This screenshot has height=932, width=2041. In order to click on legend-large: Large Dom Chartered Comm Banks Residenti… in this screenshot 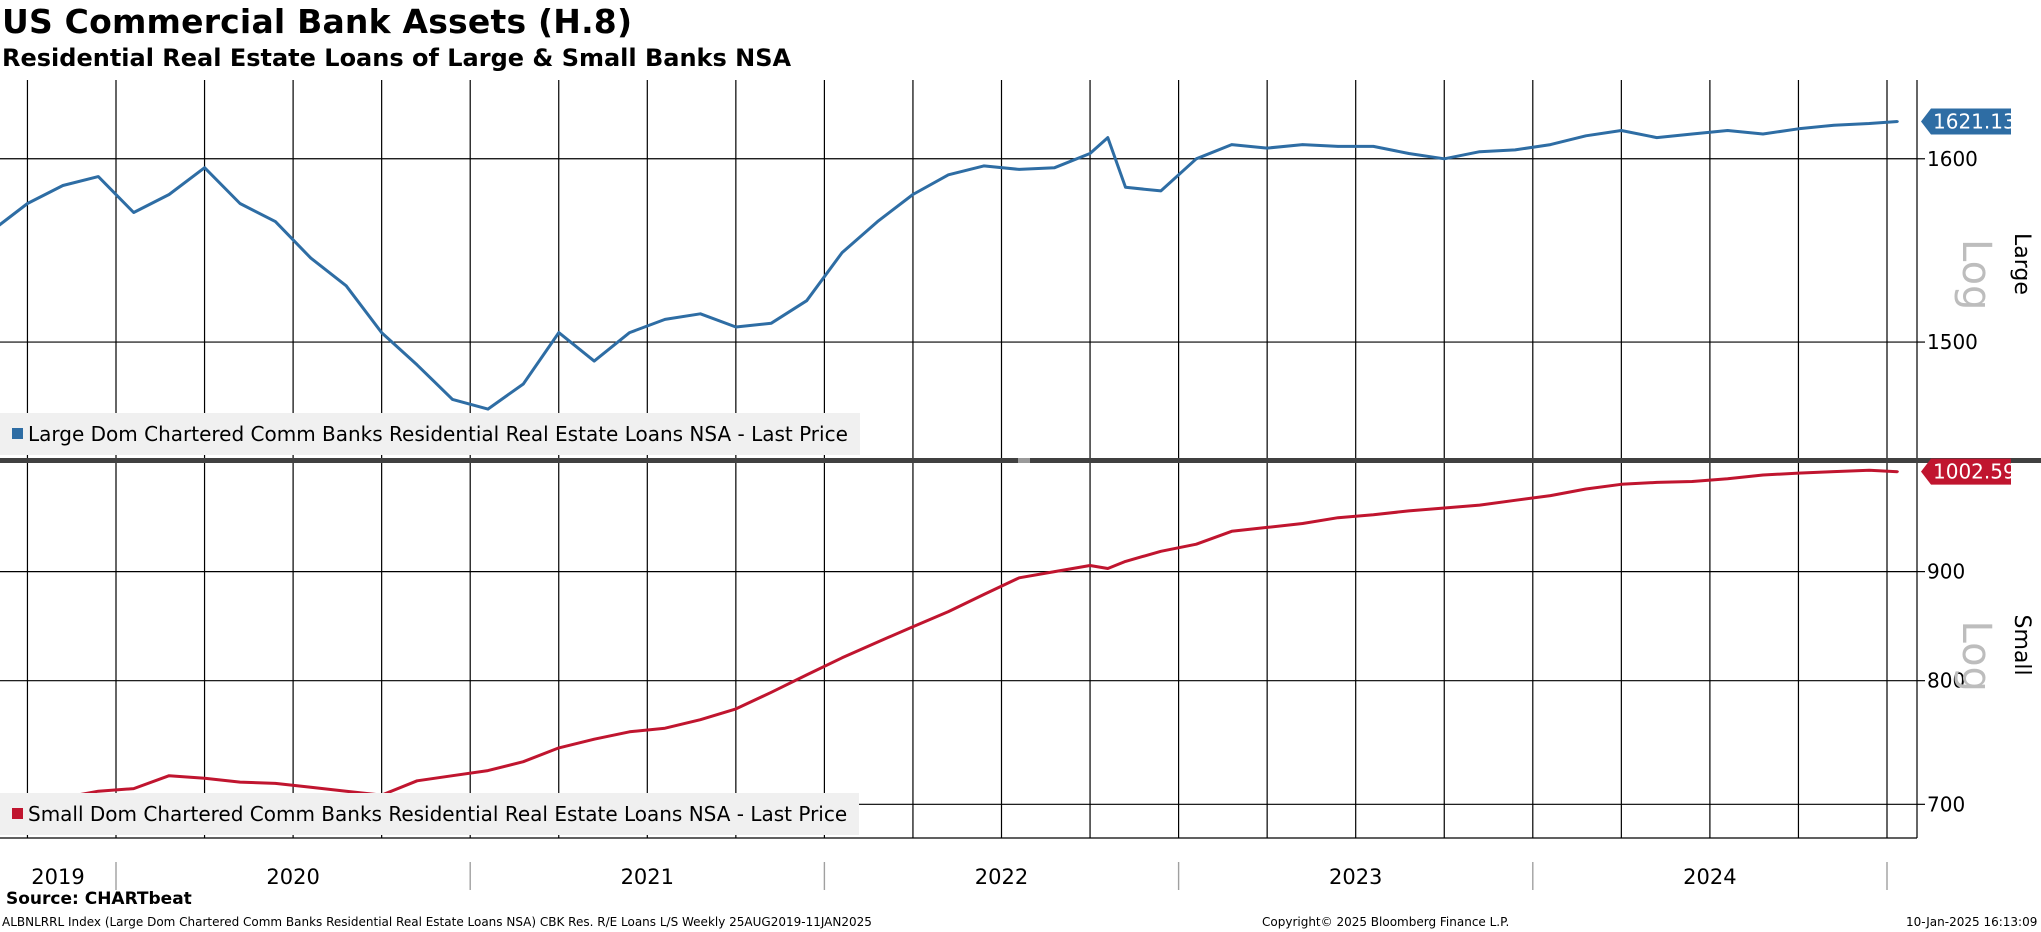, I will do `click(430, 434)`.